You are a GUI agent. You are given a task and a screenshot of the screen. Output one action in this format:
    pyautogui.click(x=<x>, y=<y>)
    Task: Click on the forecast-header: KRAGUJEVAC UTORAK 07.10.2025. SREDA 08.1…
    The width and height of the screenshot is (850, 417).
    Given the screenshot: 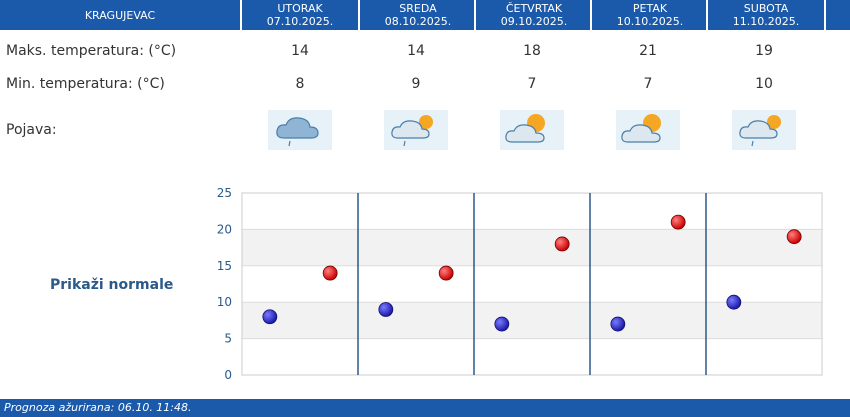 What is the action you would take?
    pyautogui.click(x=425, y=15)
    